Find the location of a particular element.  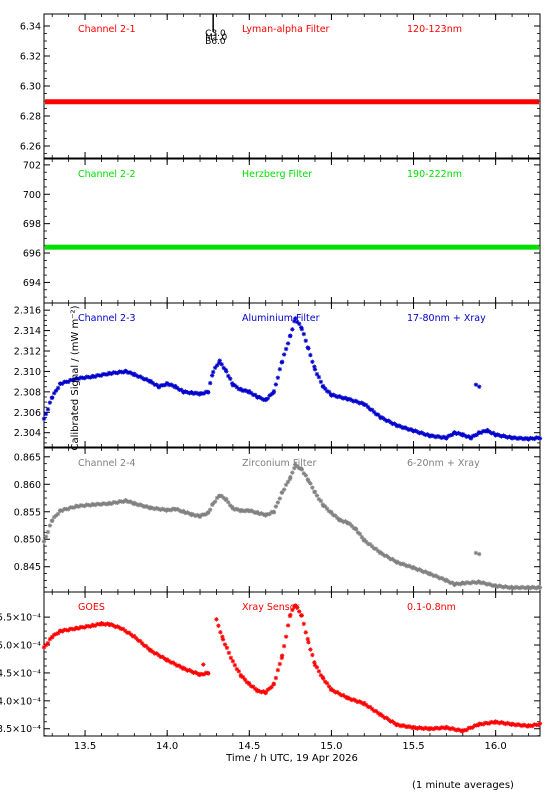

y-tick-label: 0.860 is located at coordinates (27, 485).